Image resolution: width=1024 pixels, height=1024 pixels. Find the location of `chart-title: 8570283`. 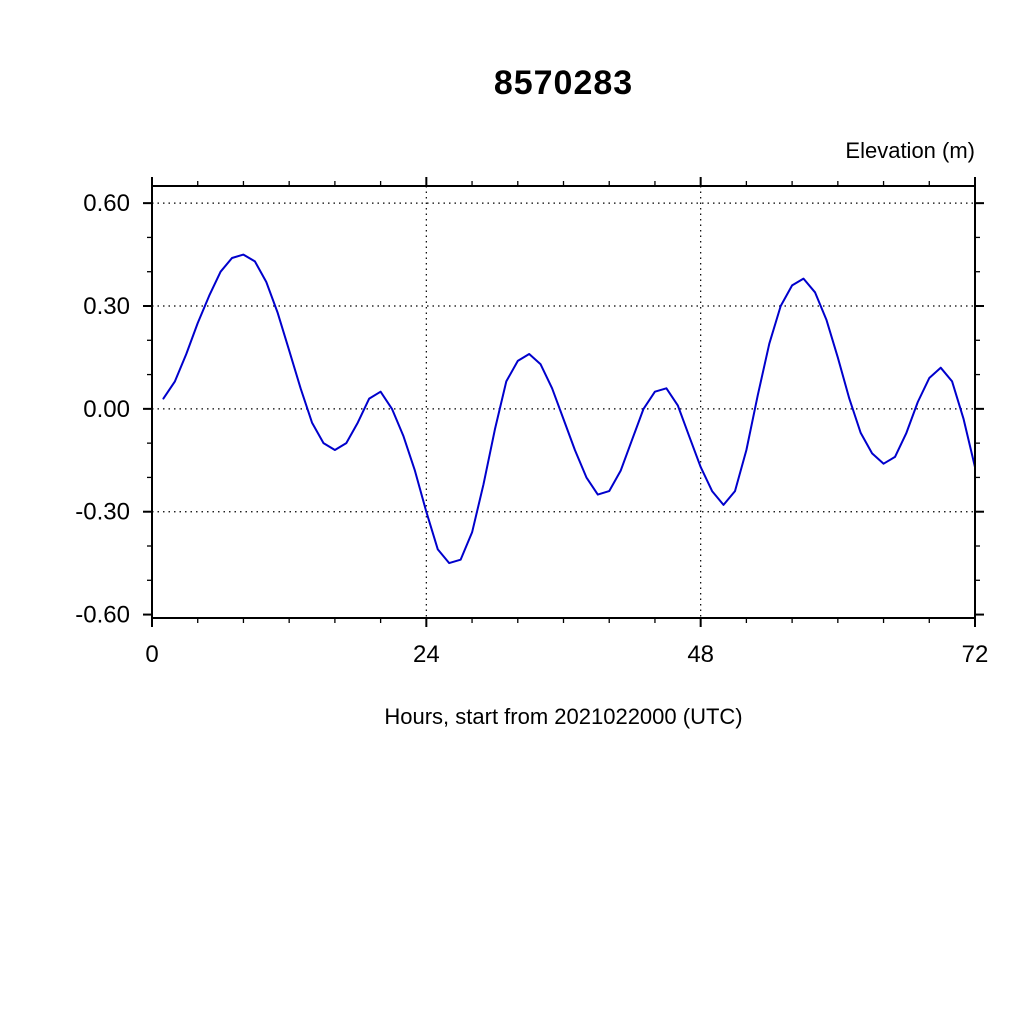

chart-title: 8570283 is located at coordinates (563, 83).